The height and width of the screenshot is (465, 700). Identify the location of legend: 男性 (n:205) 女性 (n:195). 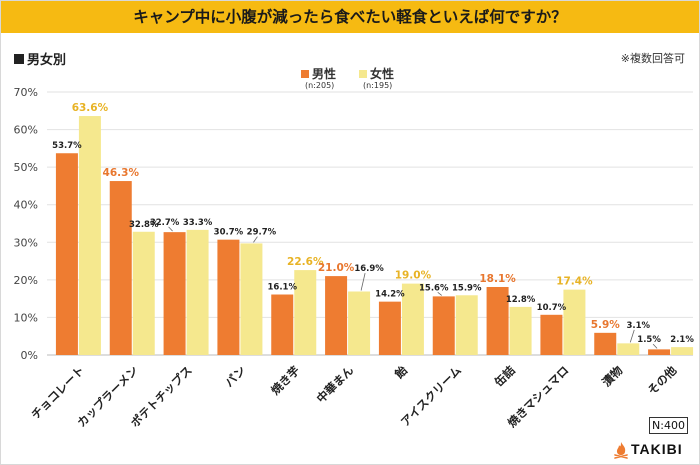
(366, 80).